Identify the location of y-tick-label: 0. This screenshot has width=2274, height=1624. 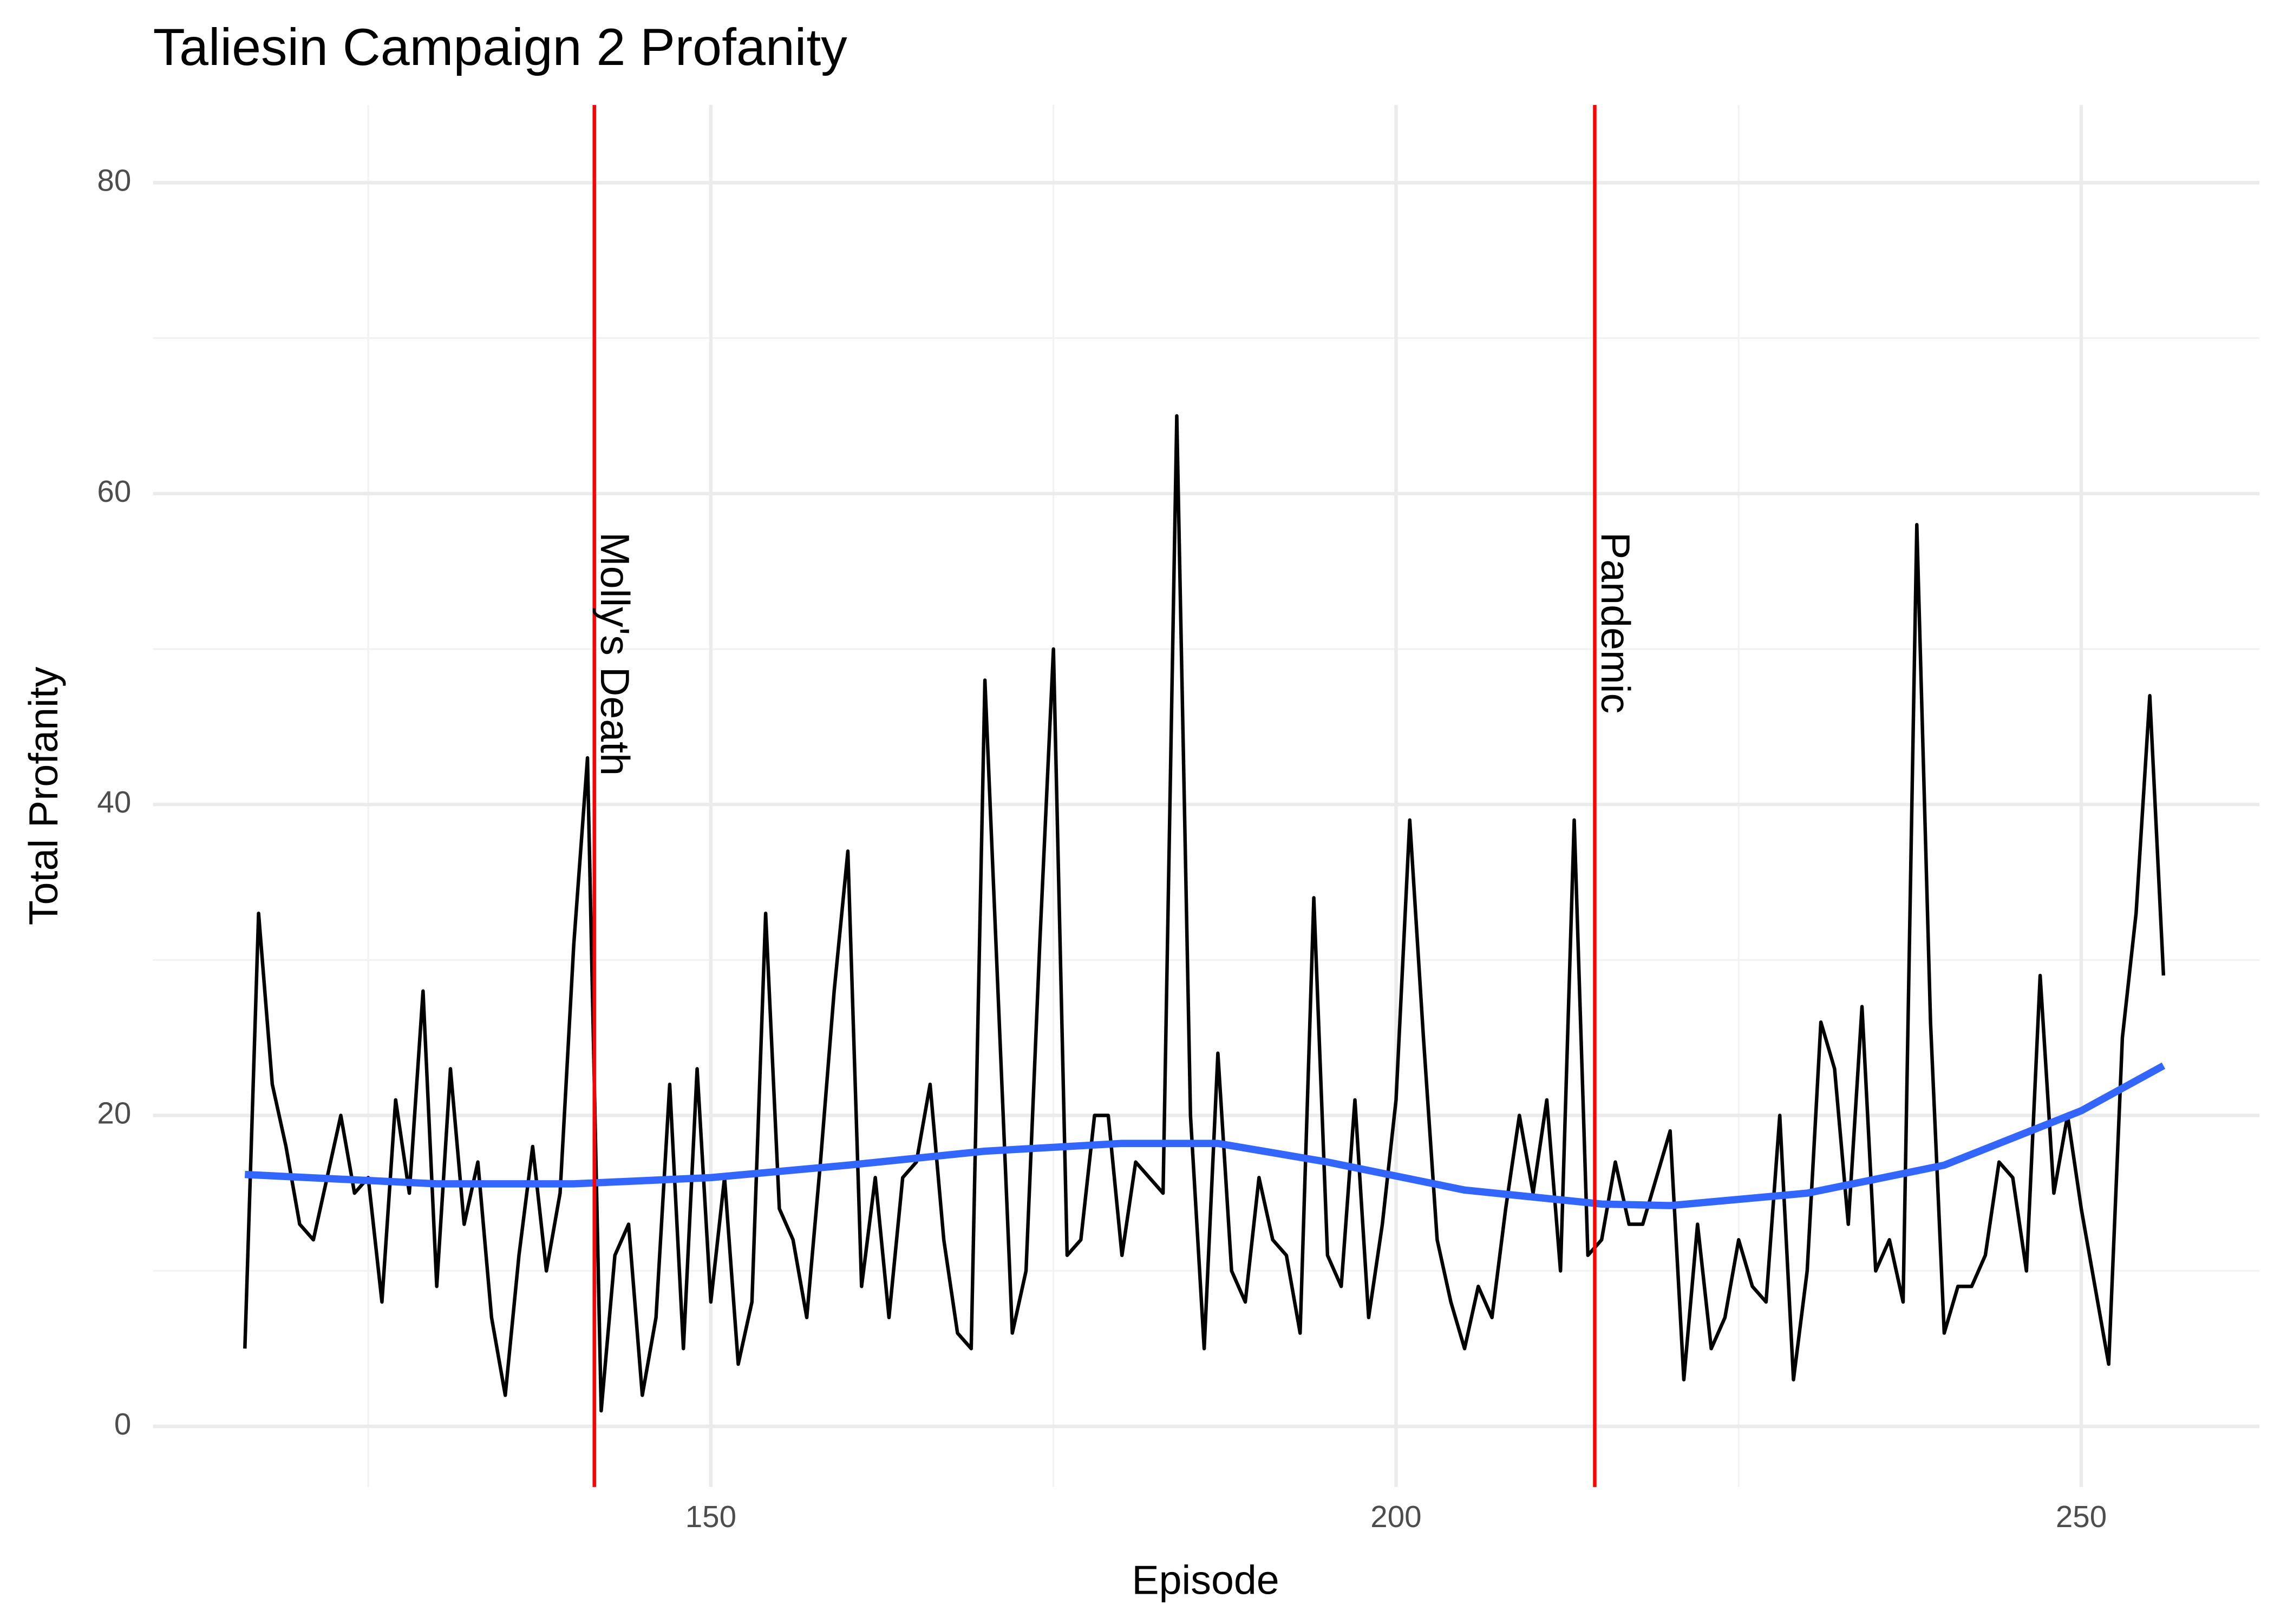
(123, 1424).